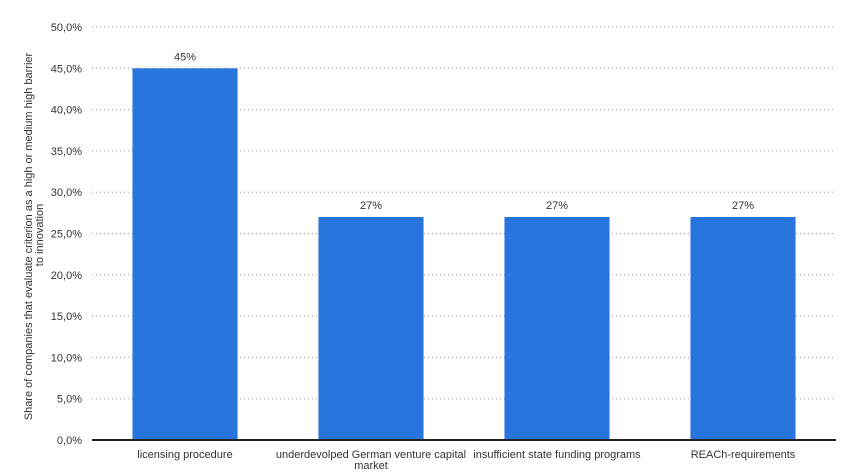  I want to click on y-tick-label: 0,0%, so click(69, 441).